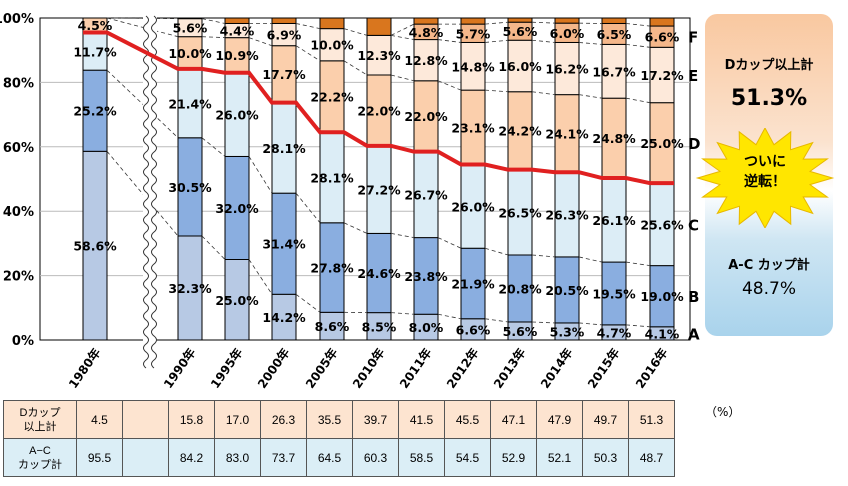  What do you see at coordinates (237, 419) in the screenshot?
I see `table-cell: 17.0` at bounding box center [237, 419].